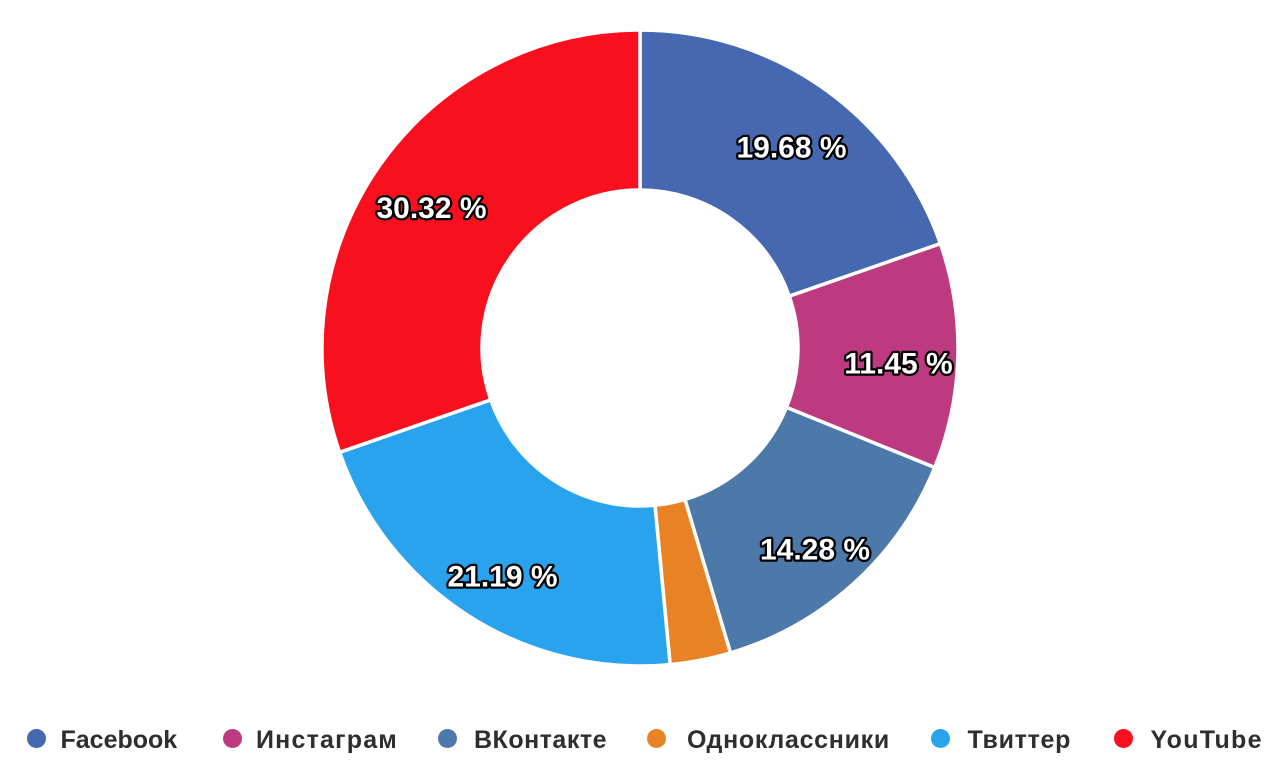  What do you see at coordinates (431, 208) in the screenshot?
I see `svg-text: 30.32 %` at bounding box center [431, 208].